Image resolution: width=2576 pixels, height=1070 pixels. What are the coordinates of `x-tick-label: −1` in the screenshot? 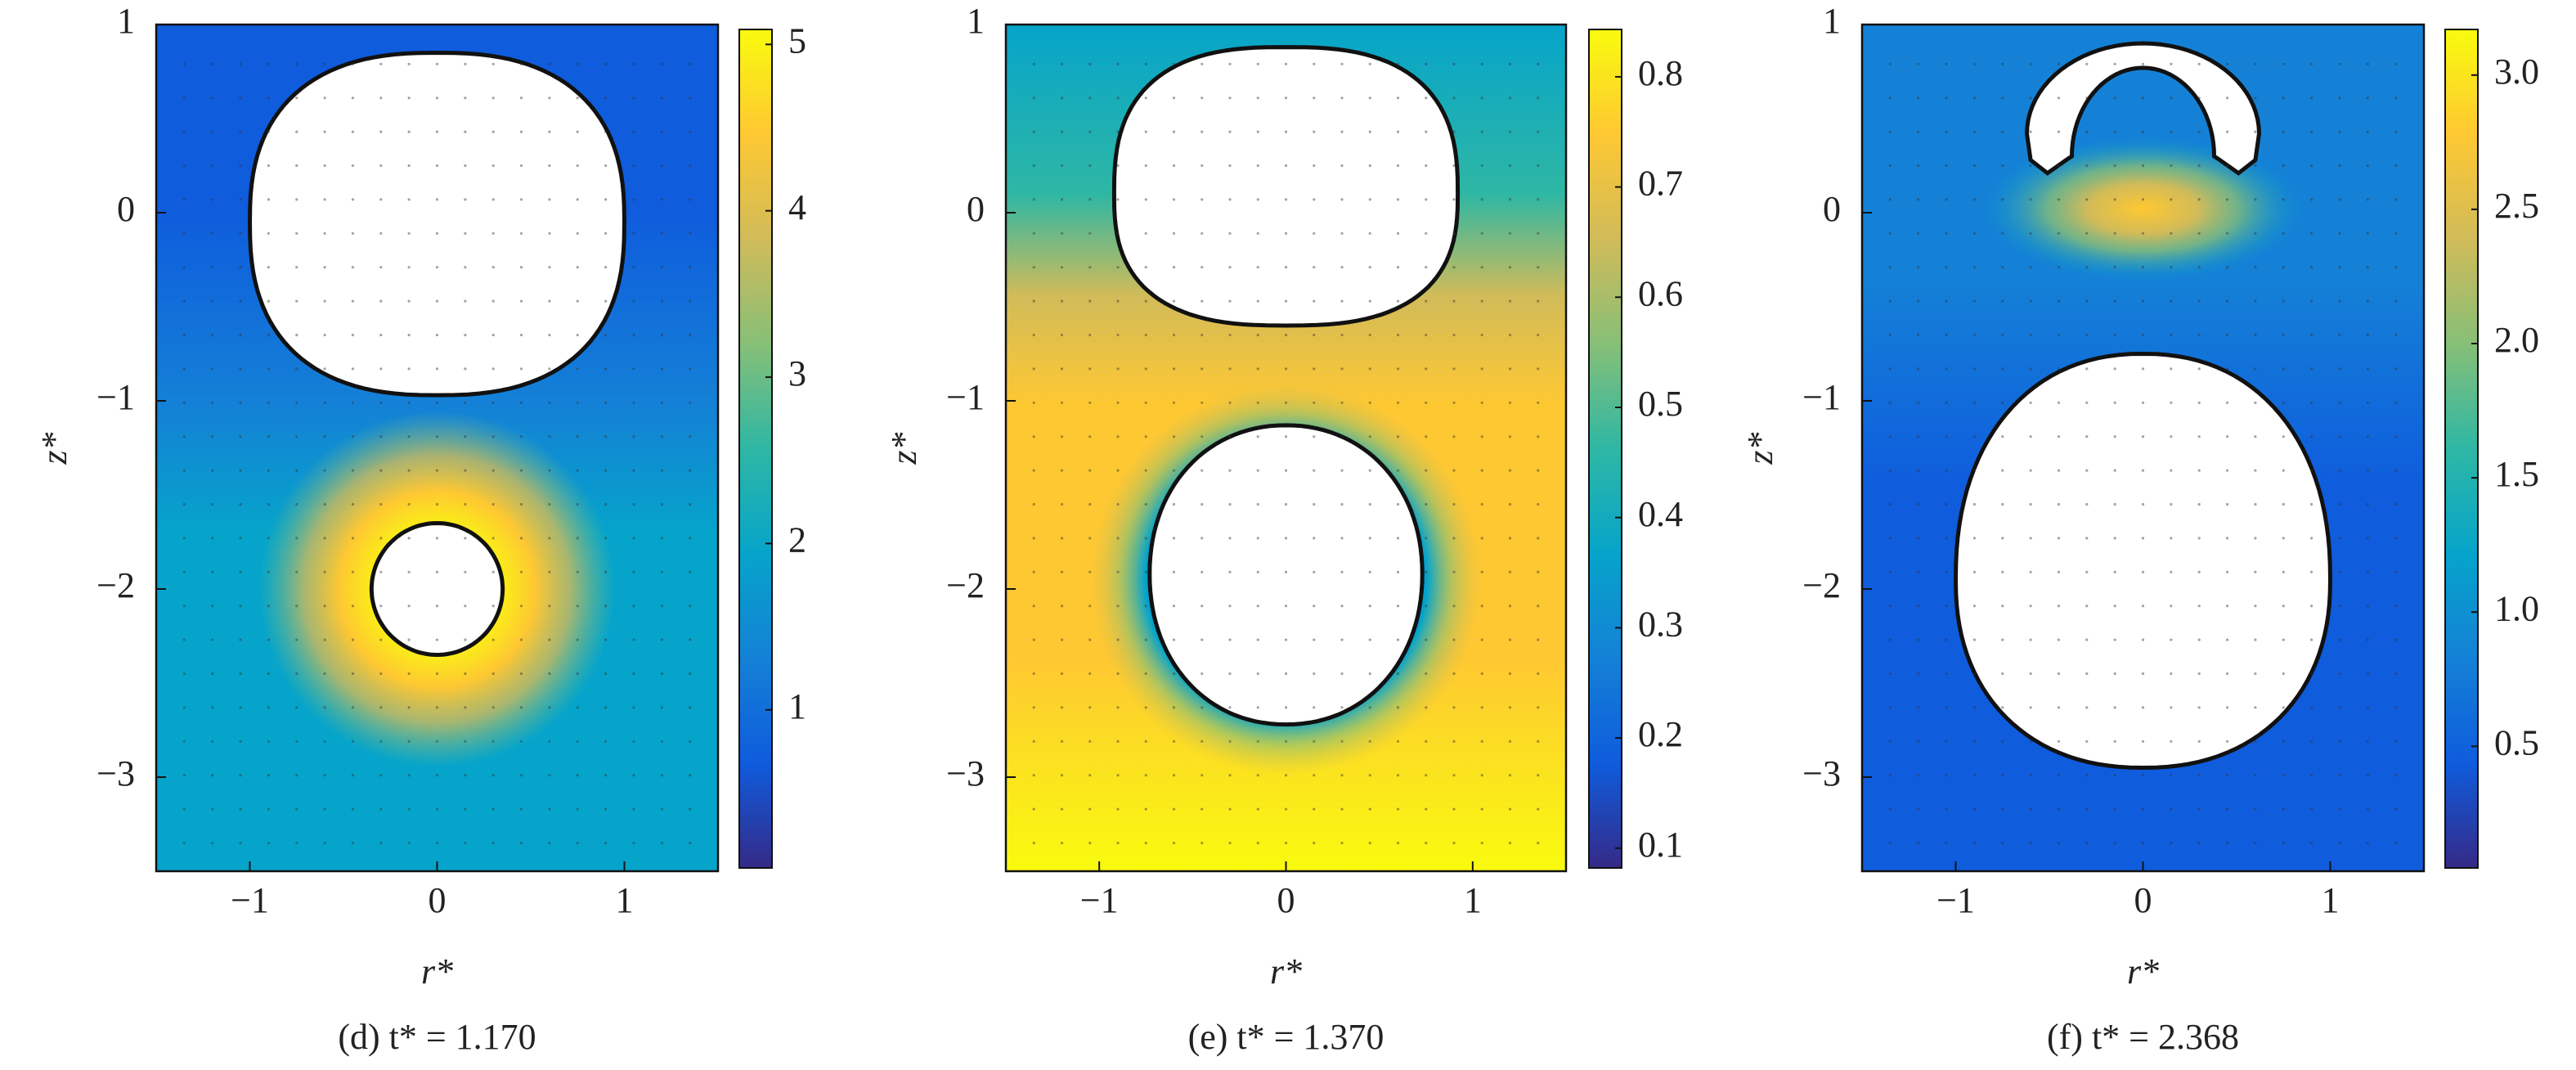 It's located at (1955, 900).